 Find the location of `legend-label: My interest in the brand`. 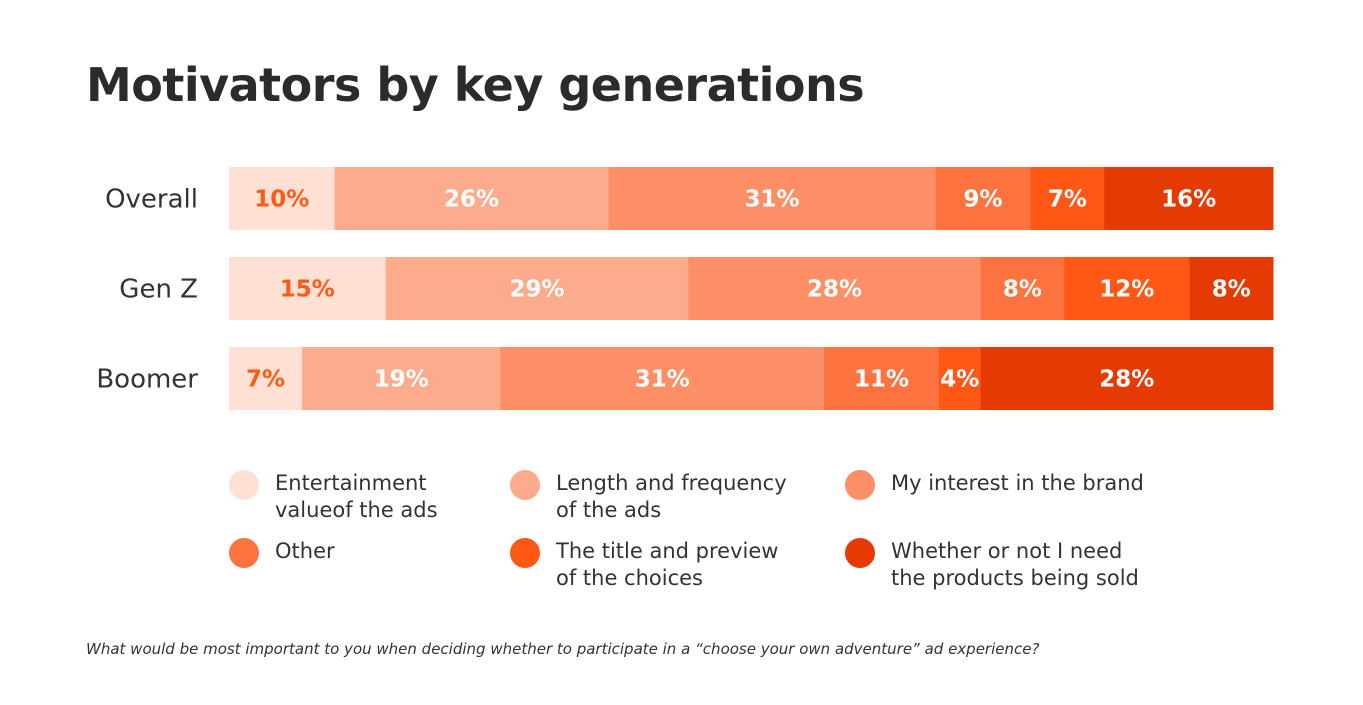

legend-label: My interest in the brand is located at coordinates (1017, 483).